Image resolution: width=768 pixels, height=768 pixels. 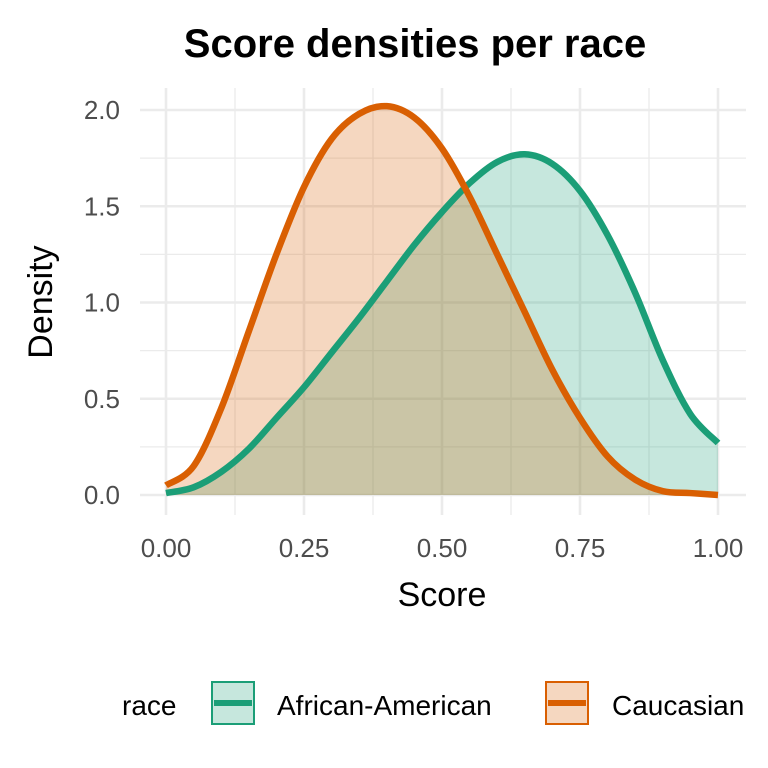 I want to click on y-tick-label: 1.5, so click(x=102, y=206).